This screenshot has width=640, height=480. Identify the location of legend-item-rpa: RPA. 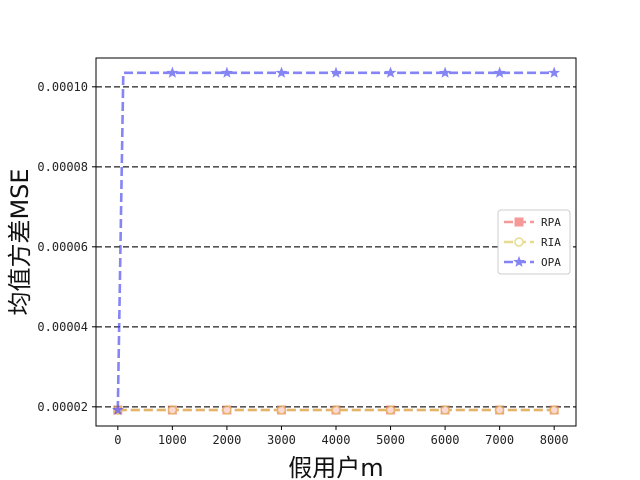
(532, 222).